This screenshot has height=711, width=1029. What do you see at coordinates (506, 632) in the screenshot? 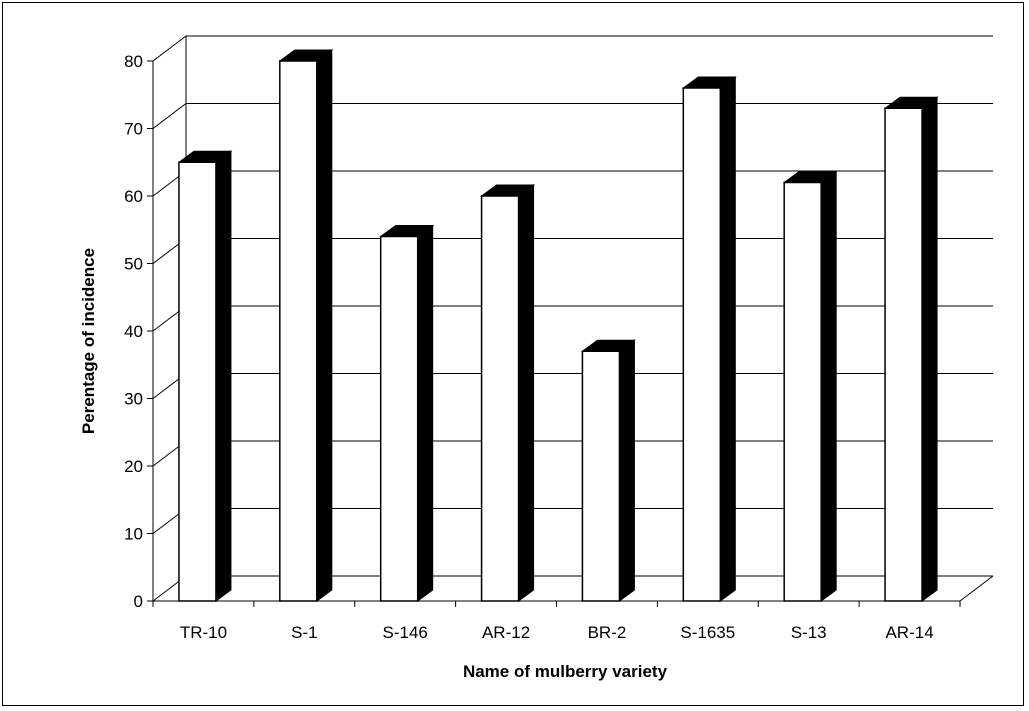
I see `x-tick-label: AR-12` at bounding box center [506, 632].